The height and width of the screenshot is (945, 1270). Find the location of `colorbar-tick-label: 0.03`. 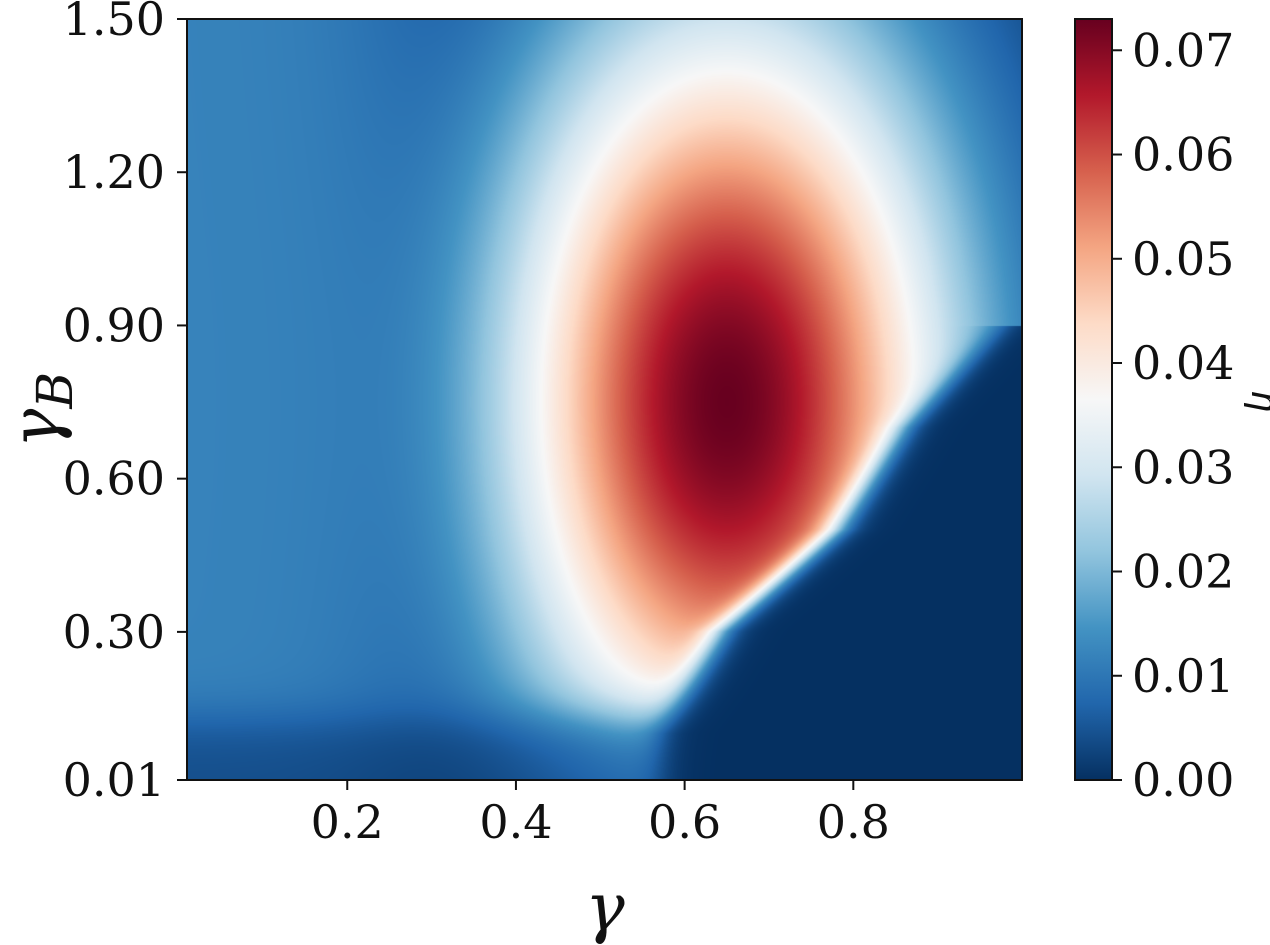

colorbar-tick-label: 0.03 is located at coordinates (1183, 467).